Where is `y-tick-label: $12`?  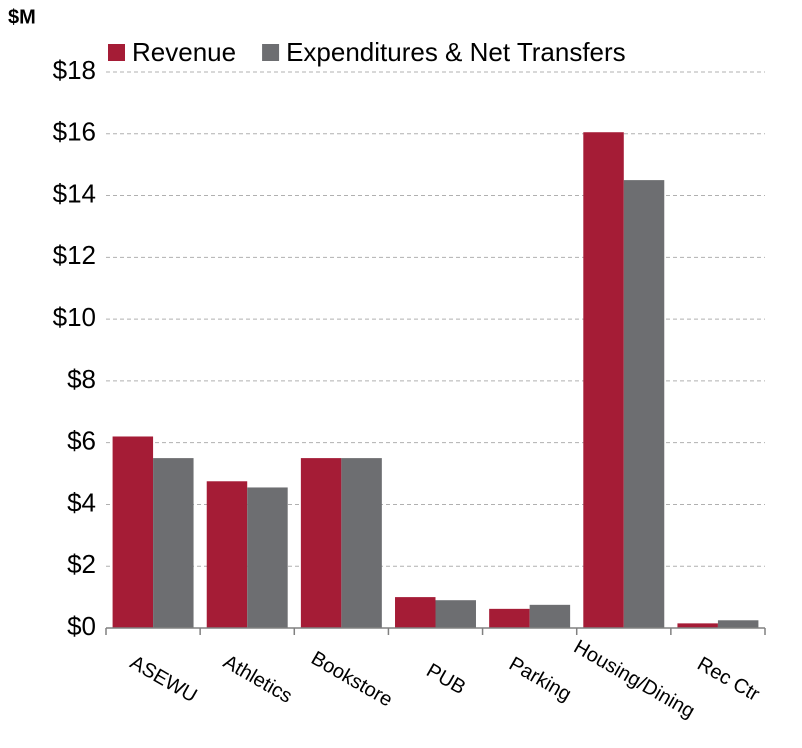 y-tick-label: $12 is located at coordinates (74, 255).